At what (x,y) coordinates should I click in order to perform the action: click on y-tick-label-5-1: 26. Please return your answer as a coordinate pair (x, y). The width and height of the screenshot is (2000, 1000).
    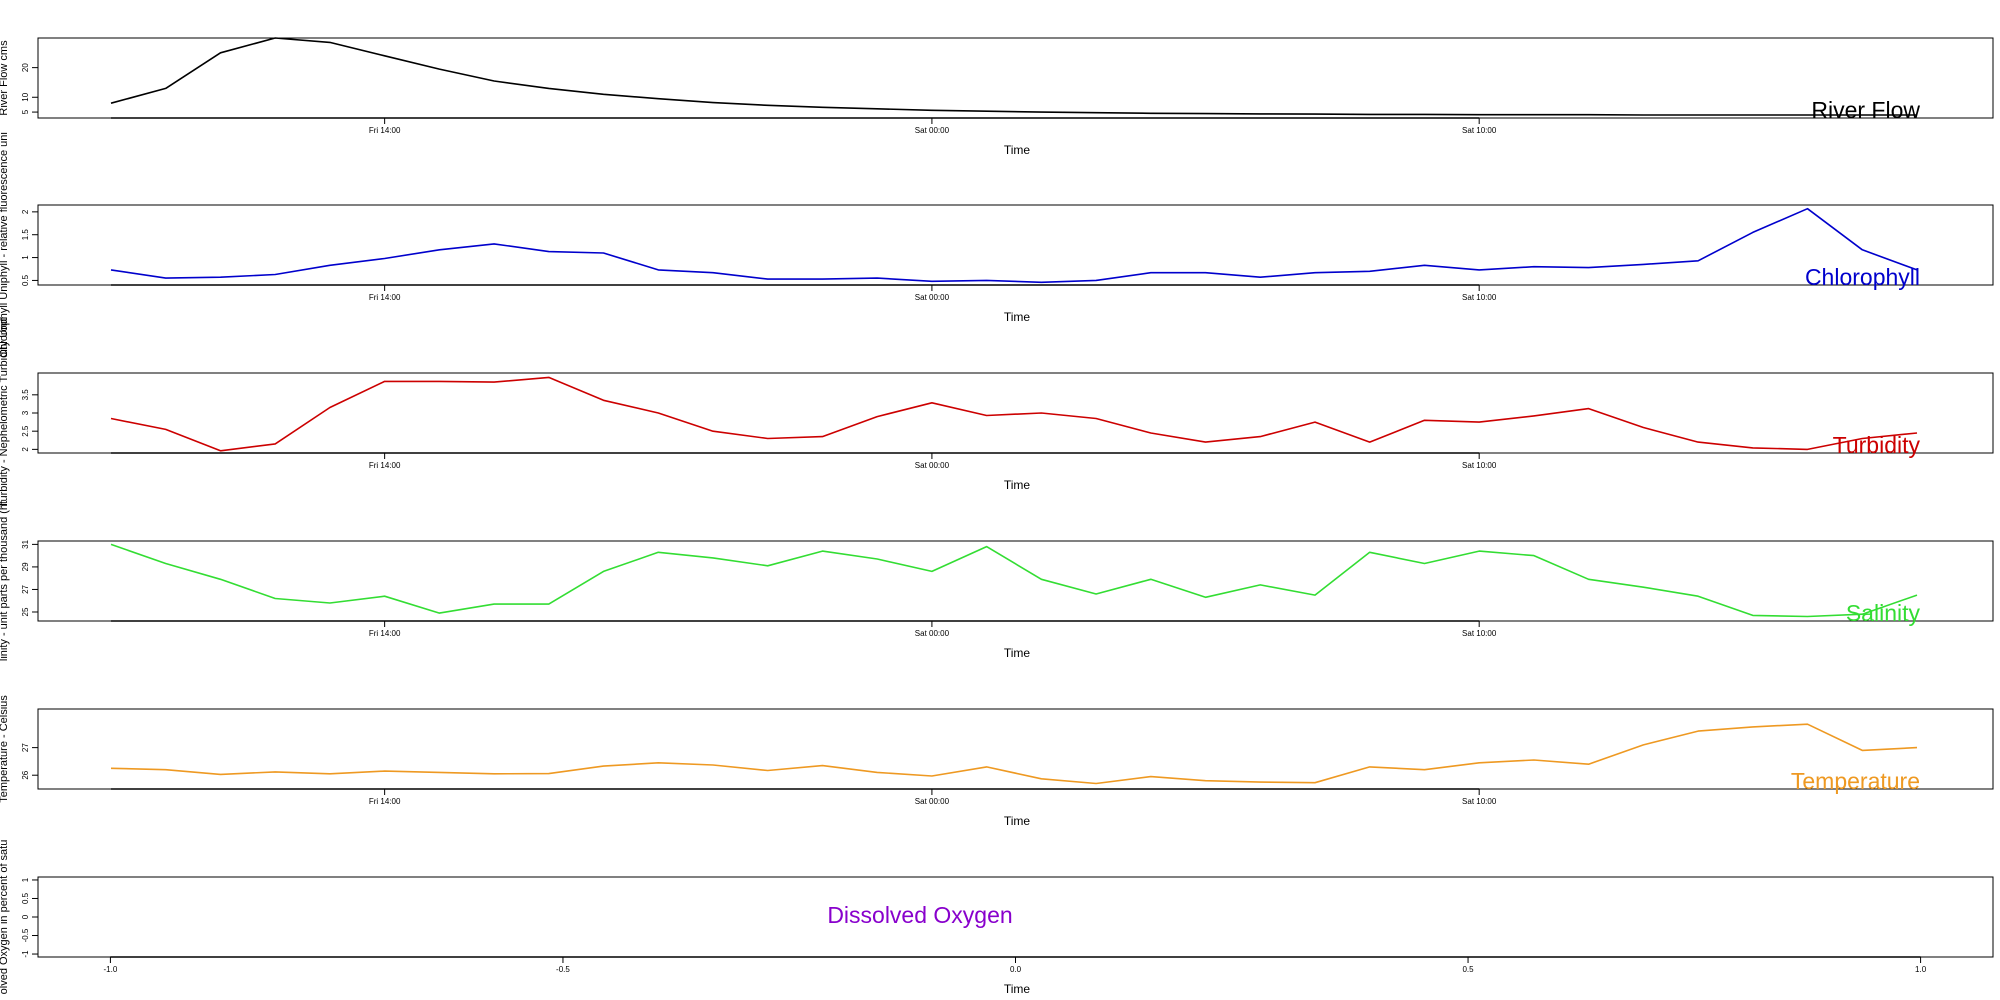
    Looking at the image, I should click on (25, 774).